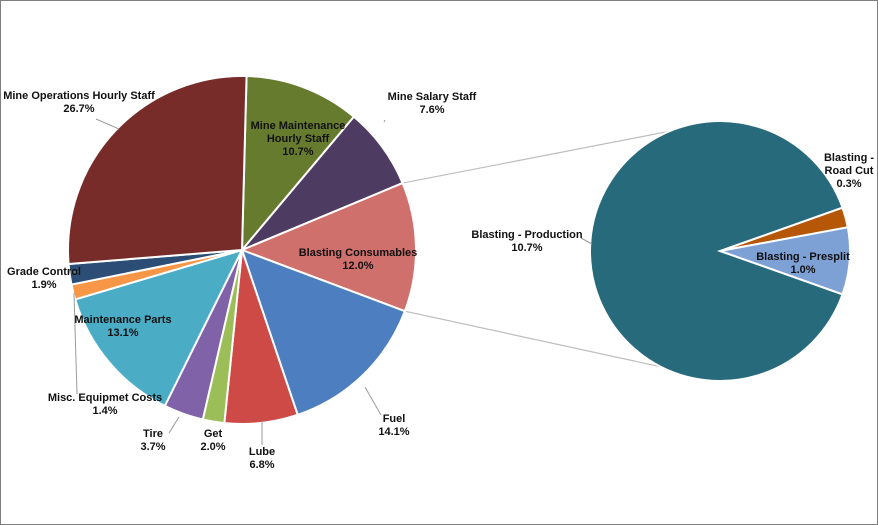 Image resolution: width=878 pixels, height=525 pixels. Describe the element at coordinates (849, 158) in the screenshot. I see `label-text: Blasting -` at that location.